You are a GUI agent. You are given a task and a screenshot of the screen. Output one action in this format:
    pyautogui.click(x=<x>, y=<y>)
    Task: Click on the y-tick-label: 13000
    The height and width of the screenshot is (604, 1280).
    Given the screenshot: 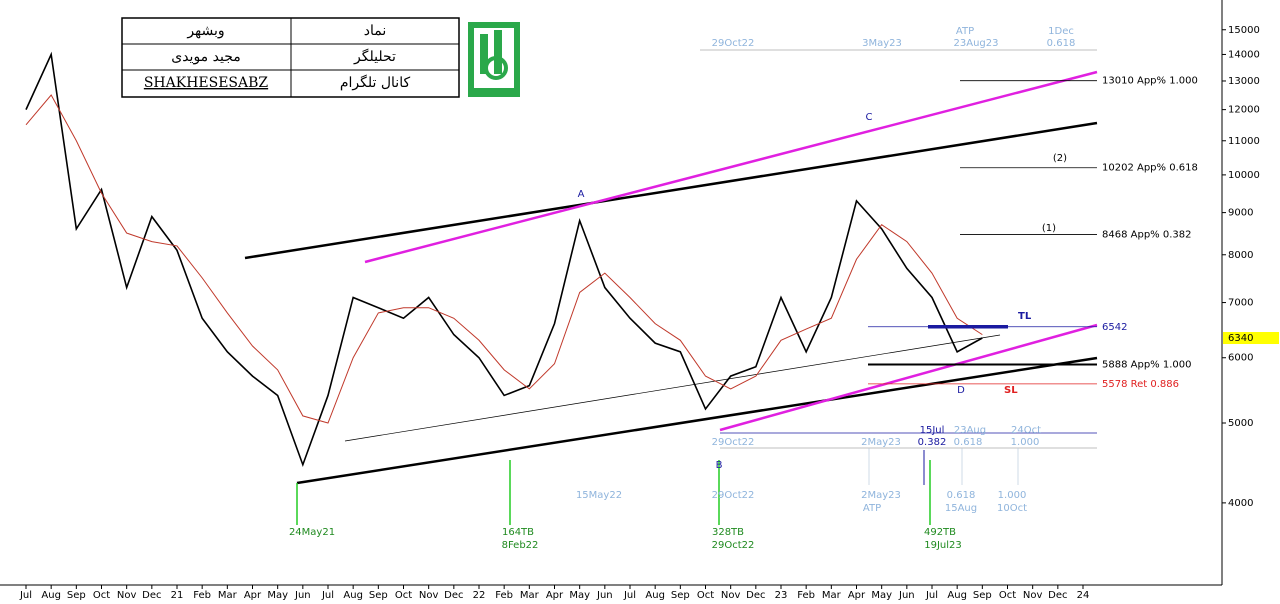 What is the action you would take?
    pyautogui.click(x=1244, y=81)
    